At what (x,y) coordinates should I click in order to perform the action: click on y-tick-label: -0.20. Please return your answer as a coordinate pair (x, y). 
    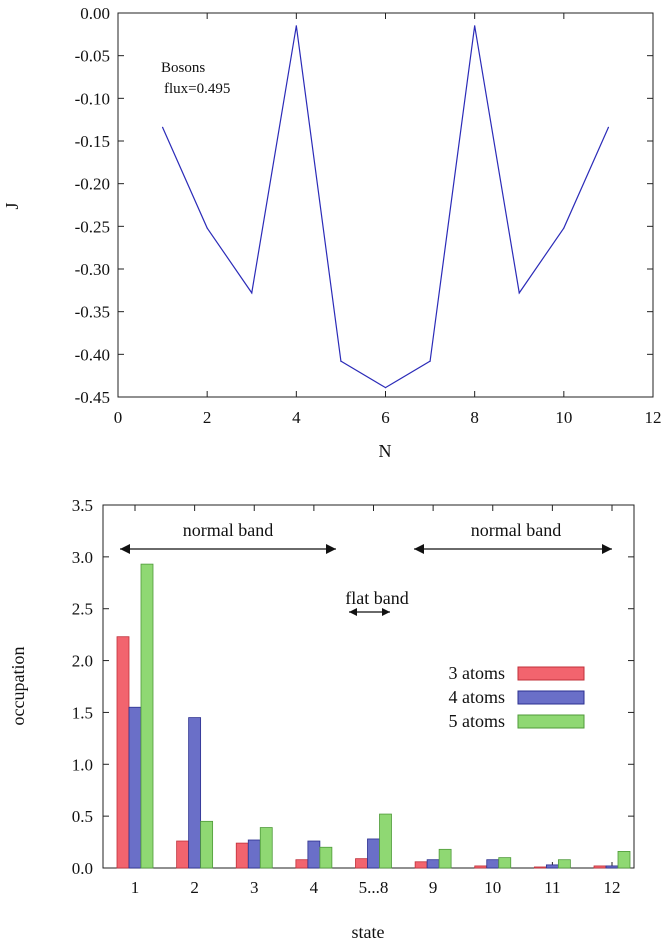
    Looking at the image, I should click on (92, 184).